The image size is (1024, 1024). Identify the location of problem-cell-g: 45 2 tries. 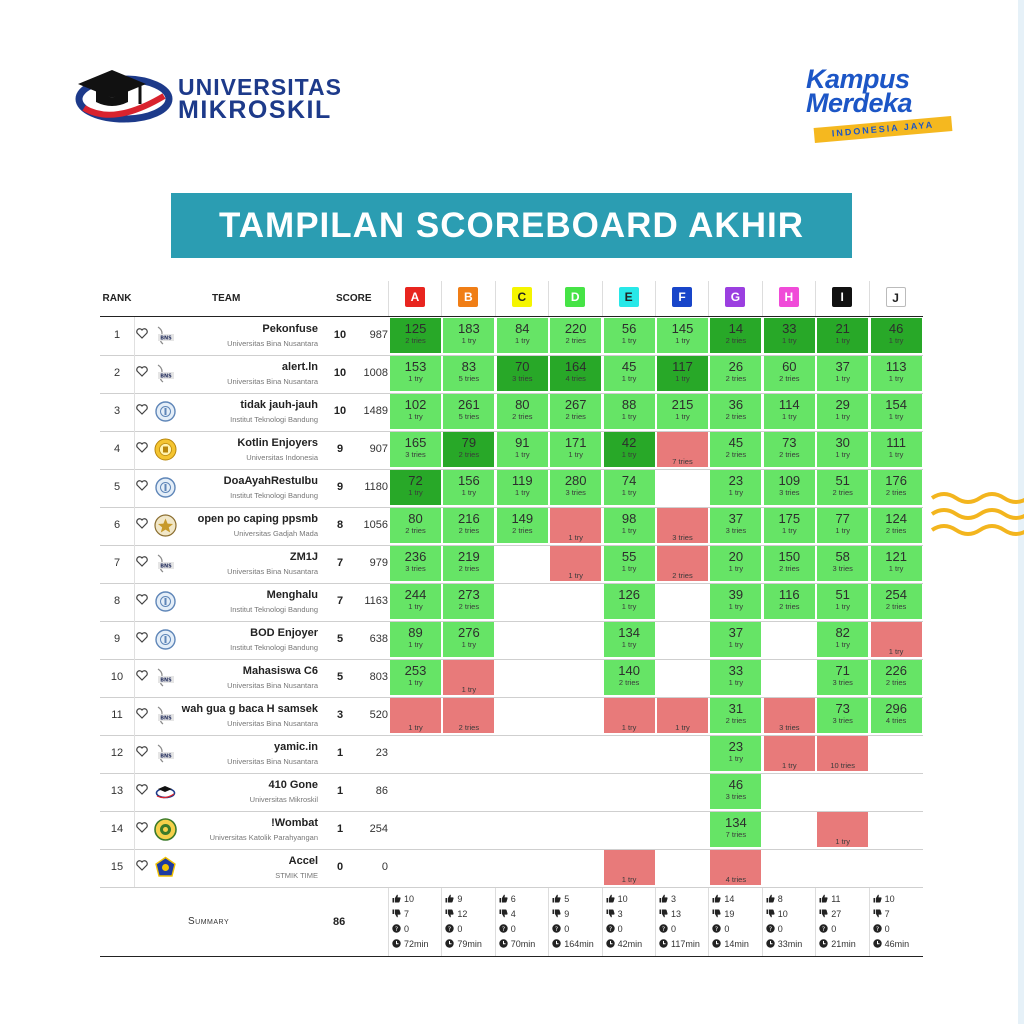
(736, 449).